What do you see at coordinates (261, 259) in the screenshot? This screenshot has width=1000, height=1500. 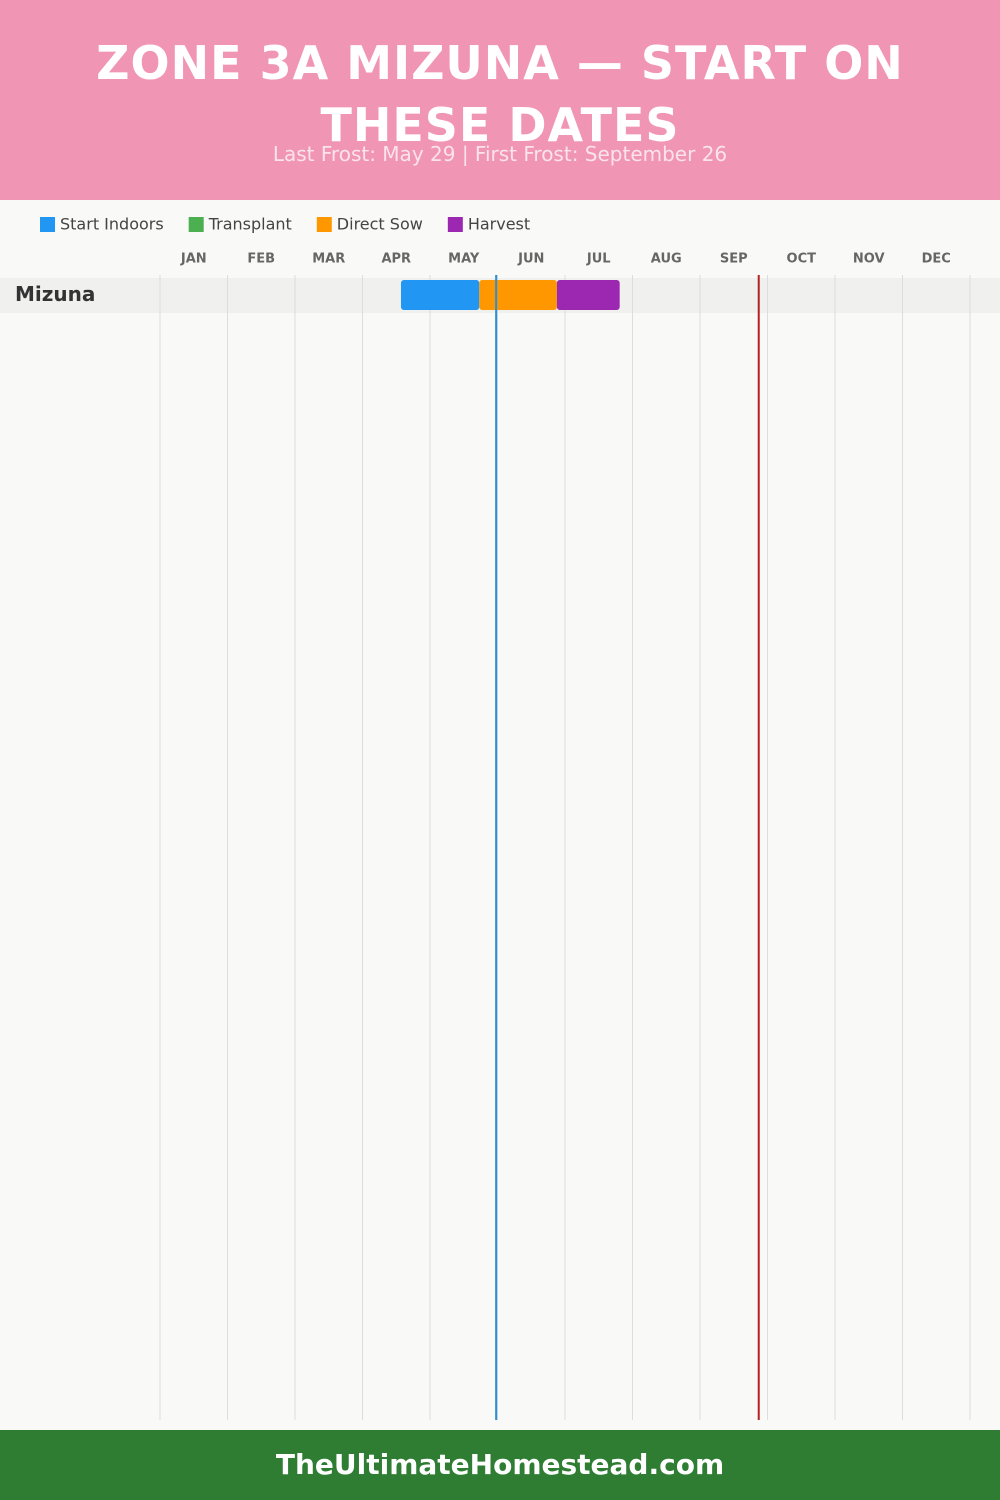 I see `x-tick-label: FEB` at bounding box center [261, 259].